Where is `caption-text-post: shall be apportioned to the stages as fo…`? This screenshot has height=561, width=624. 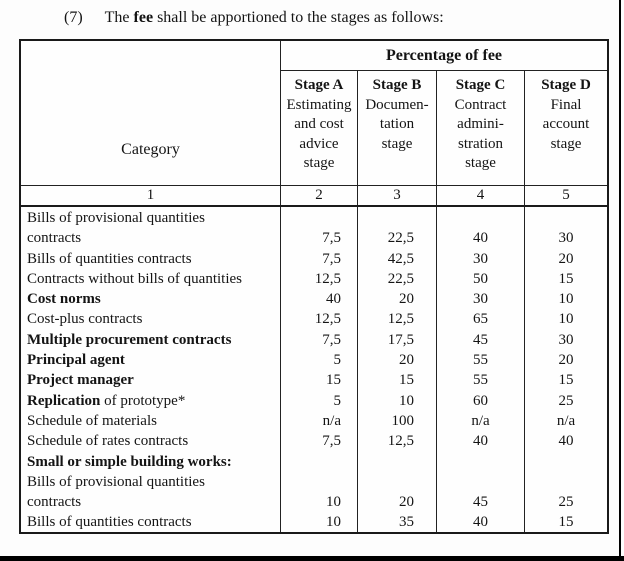
caption-text-post: shall be apportioned to the stages as fo… is located at coordinates (300, 17).